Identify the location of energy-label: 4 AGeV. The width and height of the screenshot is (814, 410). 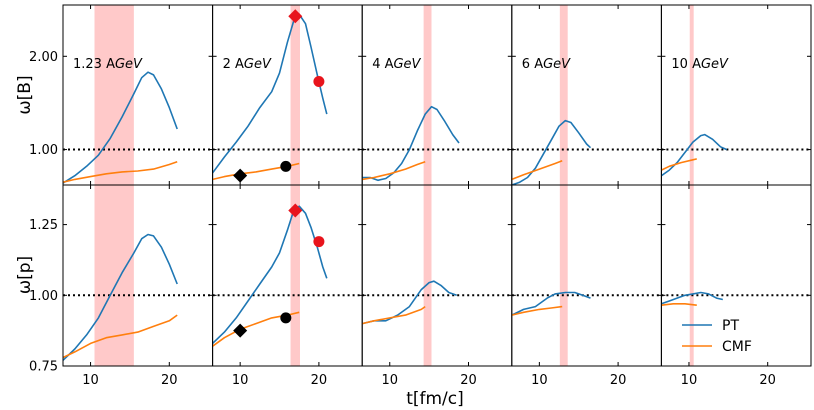
(396, 64).